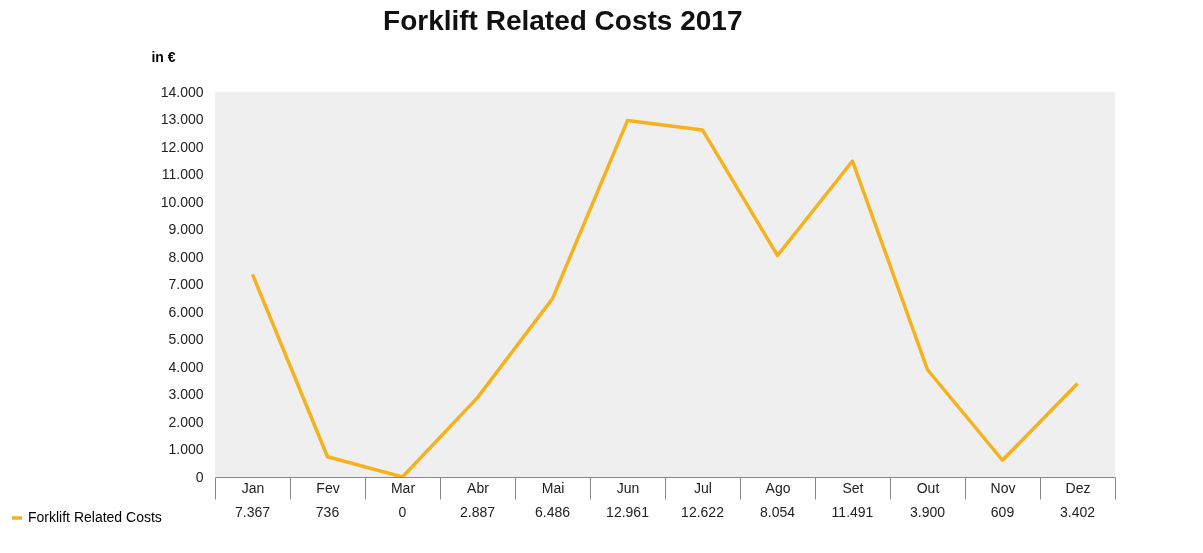  Describe the element at coordinates (478, 487) in the screenshot. I see `x-tick-label: Abr` at that location.